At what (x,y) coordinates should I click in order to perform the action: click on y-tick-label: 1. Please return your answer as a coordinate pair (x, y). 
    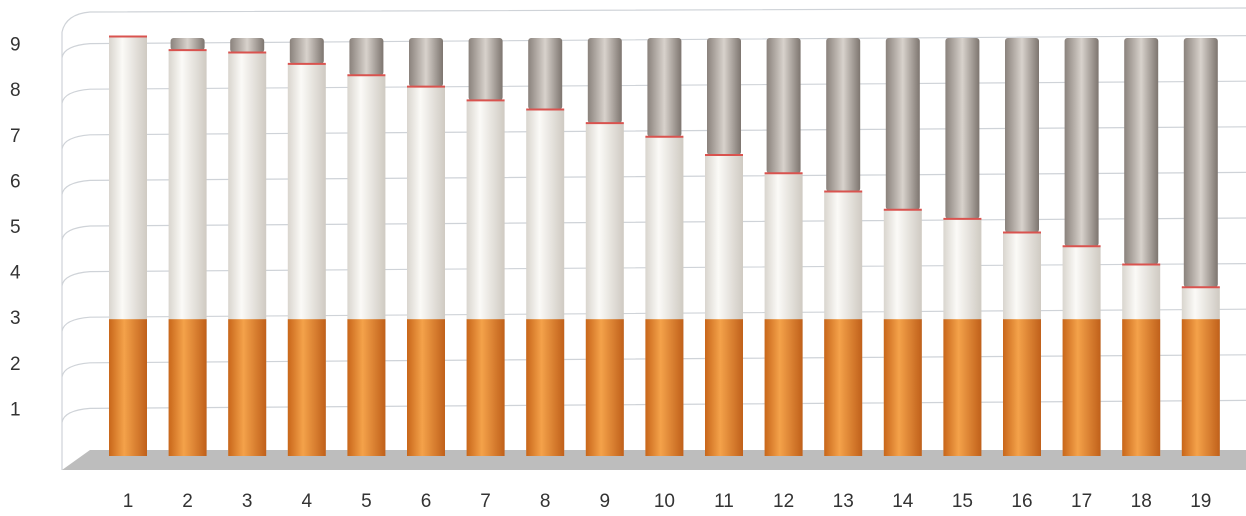
    Looking at the image, I should click on (15, 409).